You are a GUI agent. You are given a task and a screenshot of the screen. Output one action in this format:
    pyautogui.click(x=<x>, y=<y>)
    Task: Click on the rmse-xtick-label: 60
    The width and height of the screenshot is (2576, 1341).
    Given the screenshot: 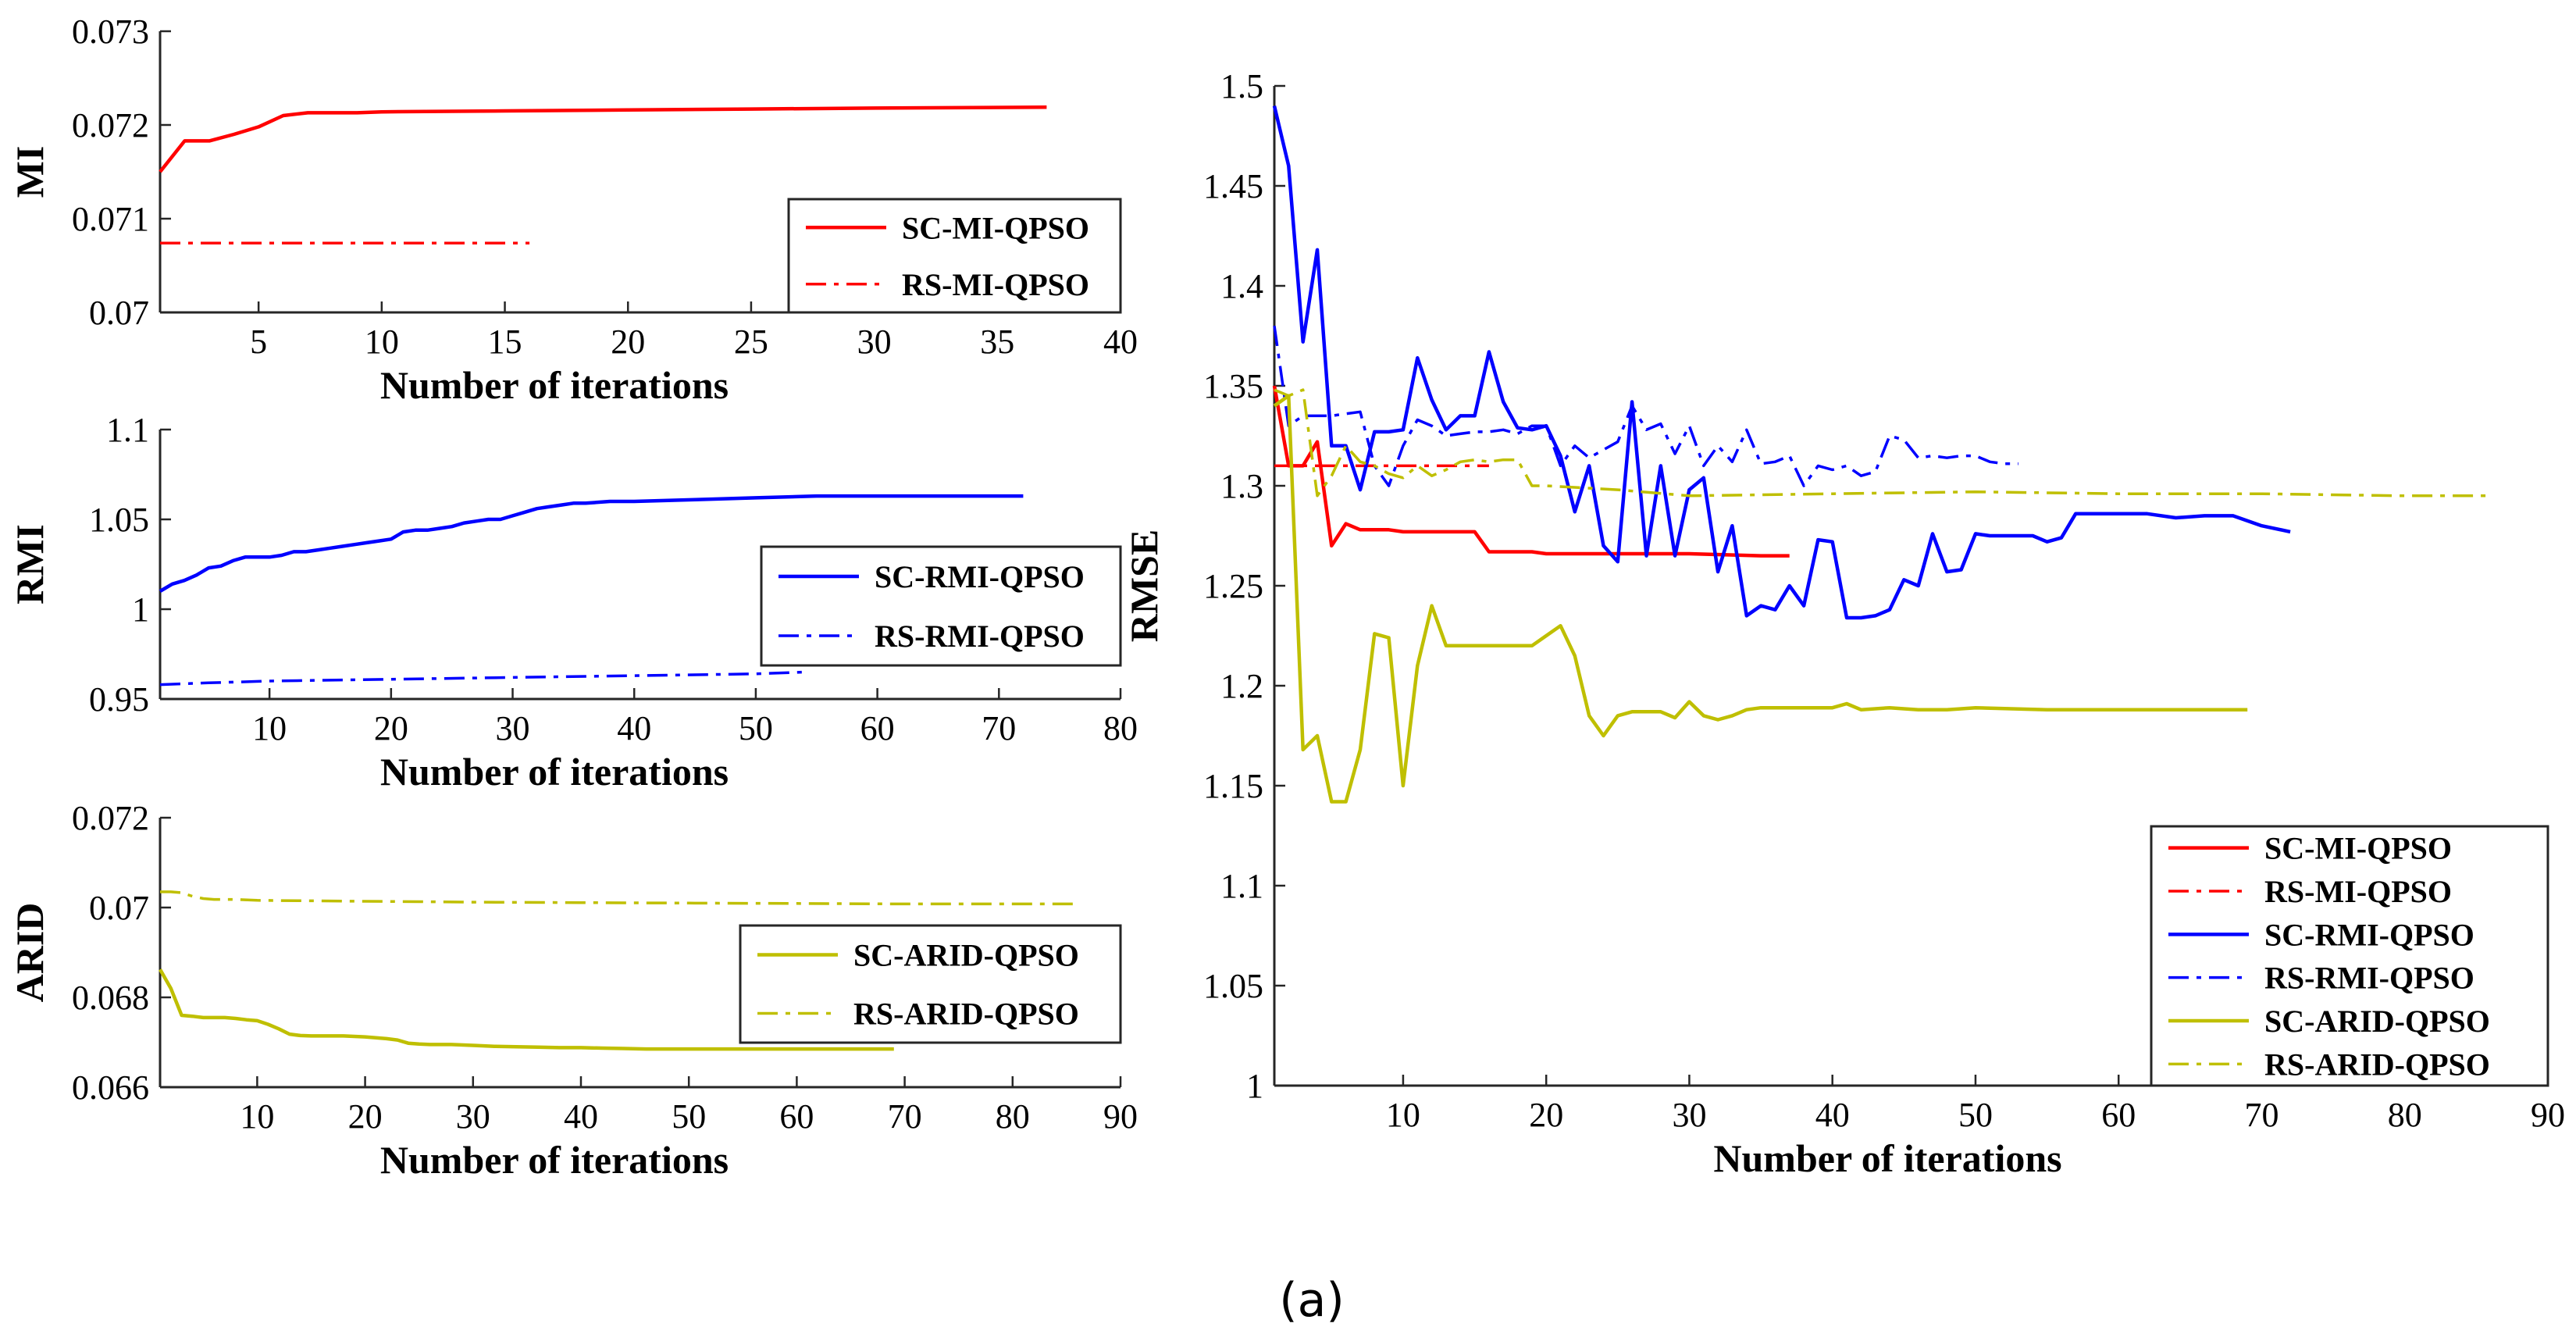 What is the action you would take?
    pyautogui.click(x=2119, y=1115)
    